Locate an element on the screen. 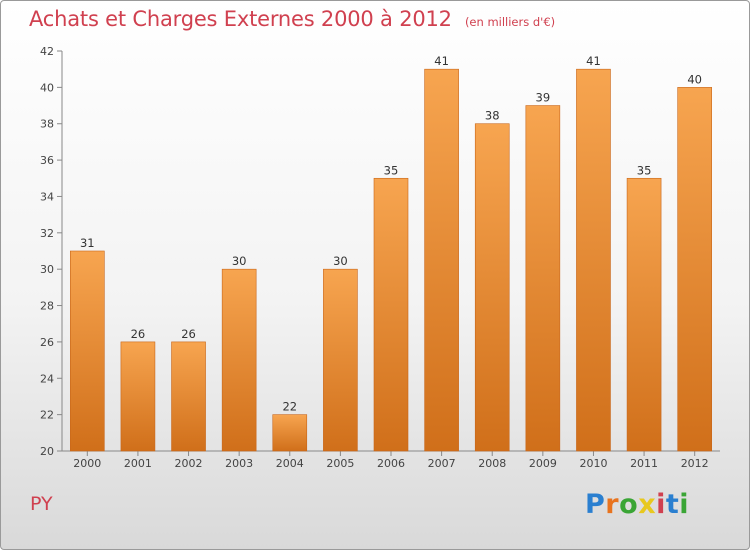 This screenshot has width=750, height=550. y-tick-label: 36 is located at coordinates (47, 160).